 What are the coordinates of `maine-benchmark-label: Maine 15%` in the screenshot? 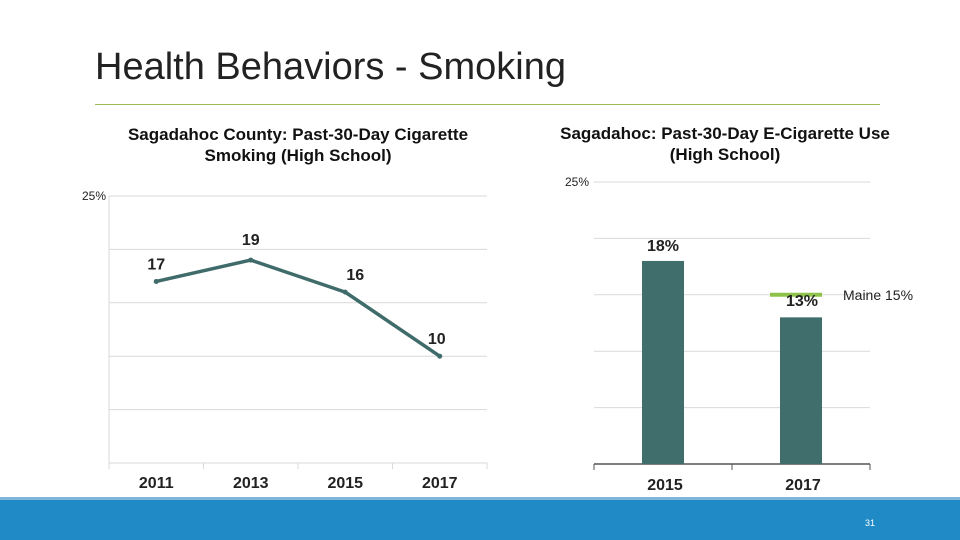 It's located at (878, 295).